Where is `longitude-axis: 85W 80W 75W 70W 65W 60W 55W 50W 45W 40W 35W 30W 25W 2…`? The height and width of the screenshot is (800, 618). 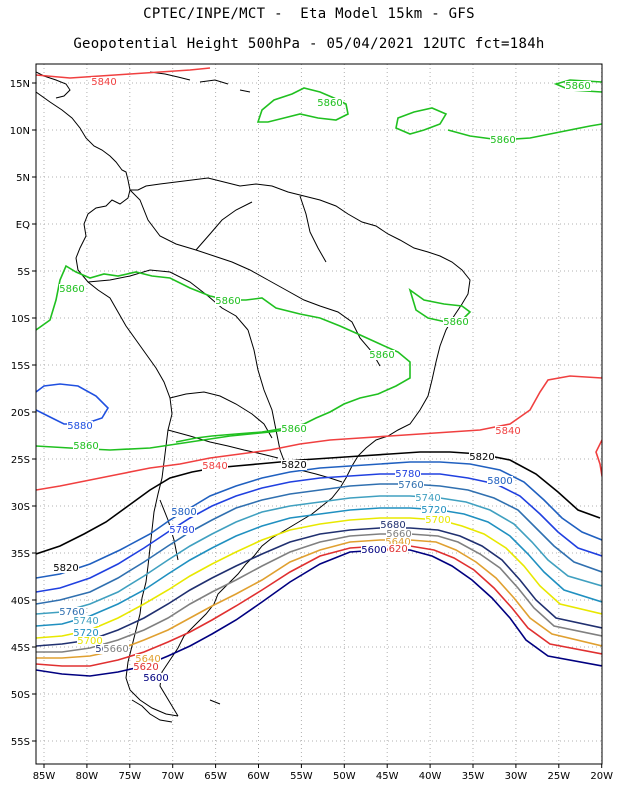
longitude-axis: 85W 80W 75W 70W 65W 60W 55W 50W 45W 40W 35W 30W 25W 2… is located at coordinates (323, 773).